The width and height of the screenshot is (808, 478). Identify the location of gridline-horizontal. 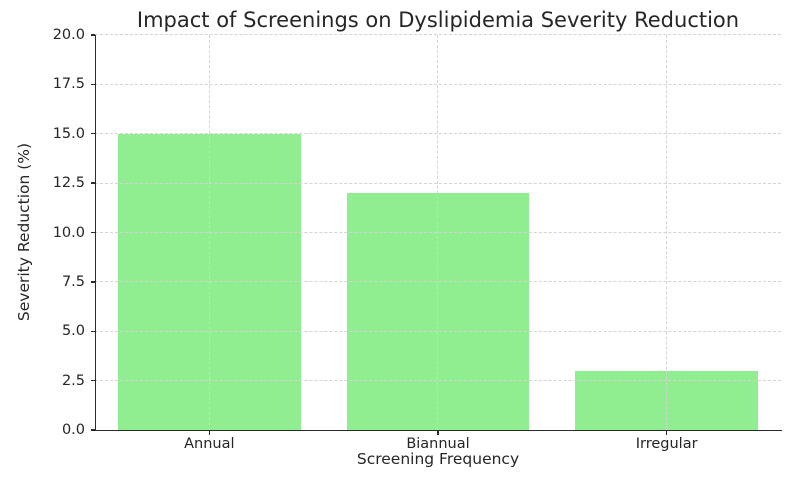
(438, 35).